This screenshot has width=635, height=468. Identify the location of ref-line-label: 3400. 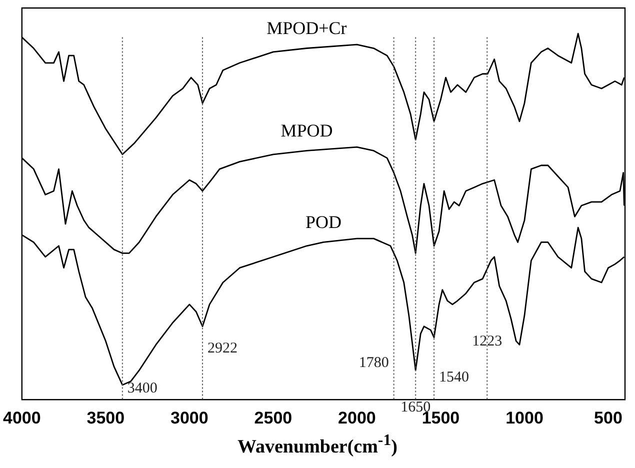
(142, 388).